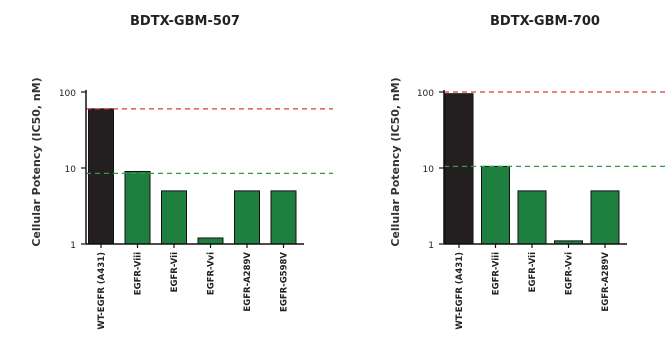 The width and height of the screenshot is (667, 358). Describe the element at coordinates (185, 21) in the screenshot. I see `chart-title: BDTX-GBM-507` at that location.